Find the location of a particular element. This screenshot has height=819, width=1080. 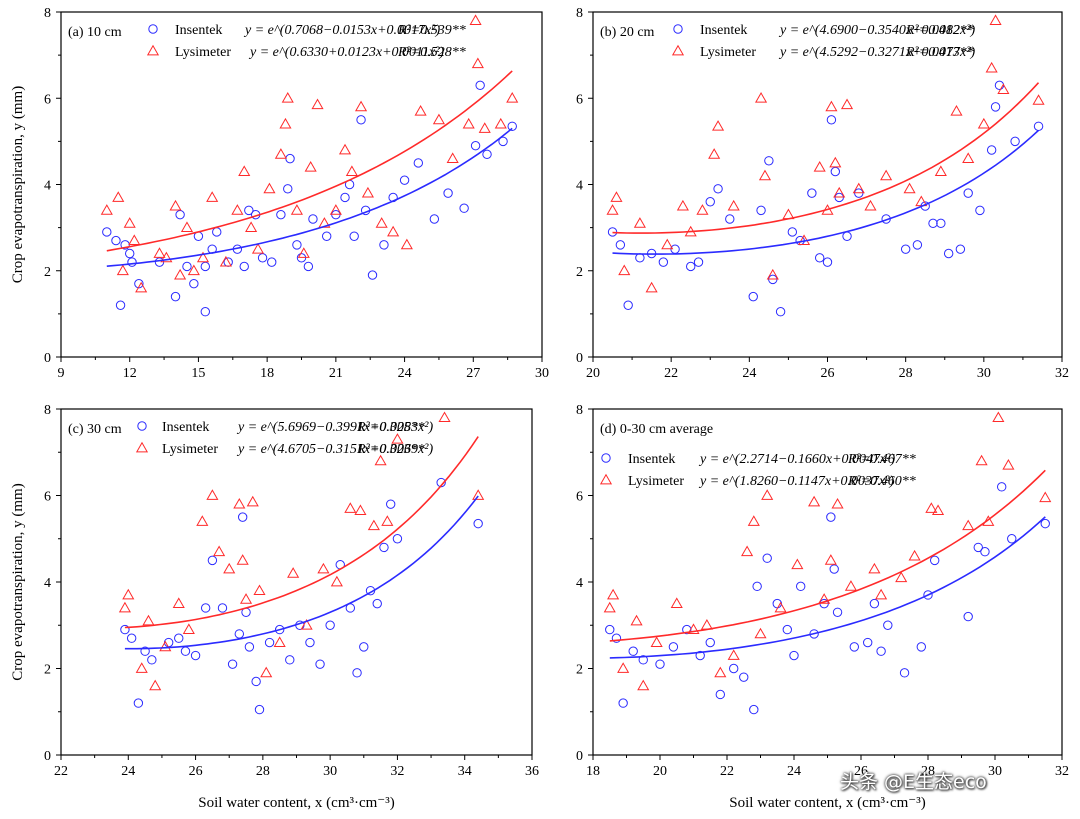

fit-equation: y = e^(1.8260−0.1147x+0.0037x²) is located at coordinates (796, 481).